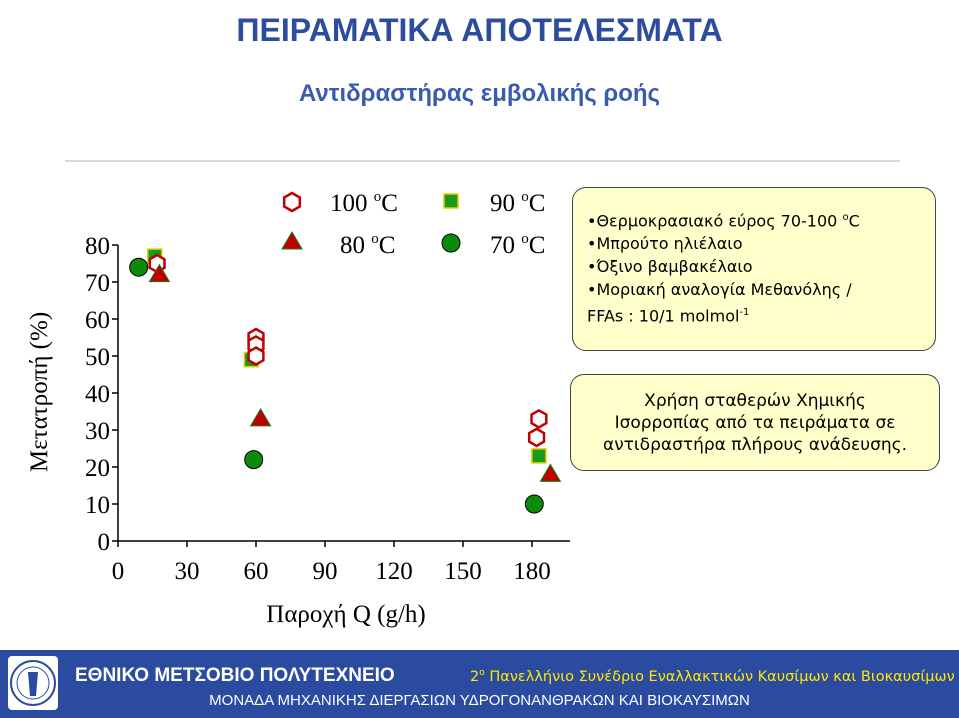 This screenshot has height=718, width=959. Describe the element at coordinates (479, 93) in the screenshot. I see `page-subtitle: Αντιδραστήρας εμβολικής ροής` at that location.